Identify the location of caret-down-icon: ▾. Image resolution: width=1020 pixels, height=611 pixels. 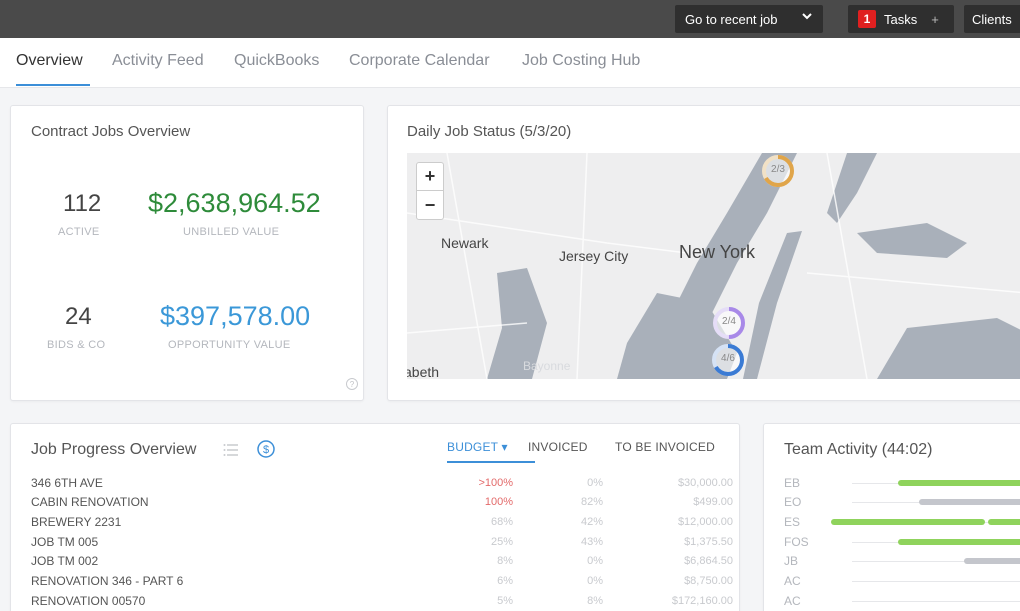
(504, 447).